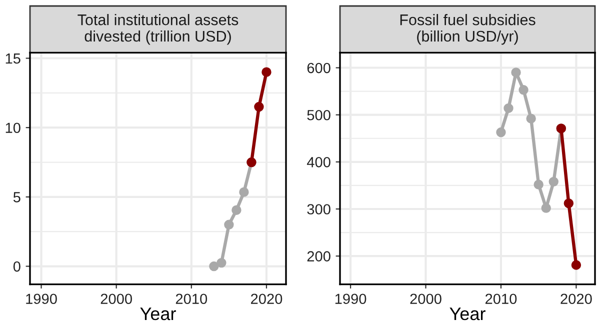  I want to click on y-tick-label: 600, so click(318, 68).